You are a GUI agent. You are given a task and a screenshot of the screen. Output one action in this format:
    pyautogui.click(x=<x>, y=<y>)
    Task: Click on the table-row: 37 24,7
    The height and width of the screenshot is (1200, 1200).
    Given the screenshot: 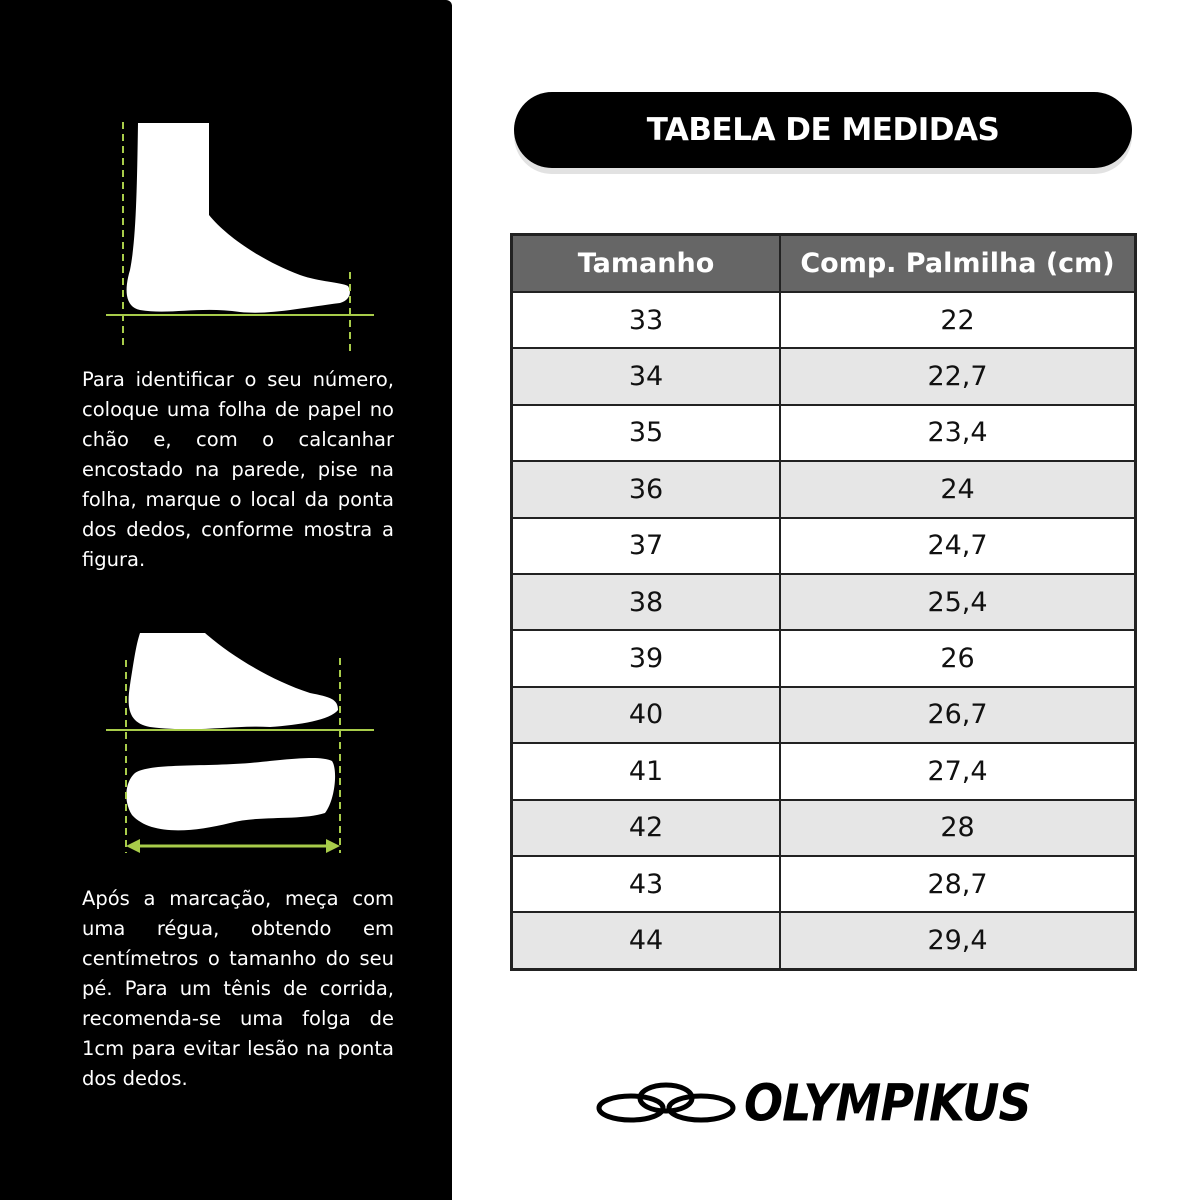 What is the action you would take?
    pyautogui.click(x=823, y=545)
    